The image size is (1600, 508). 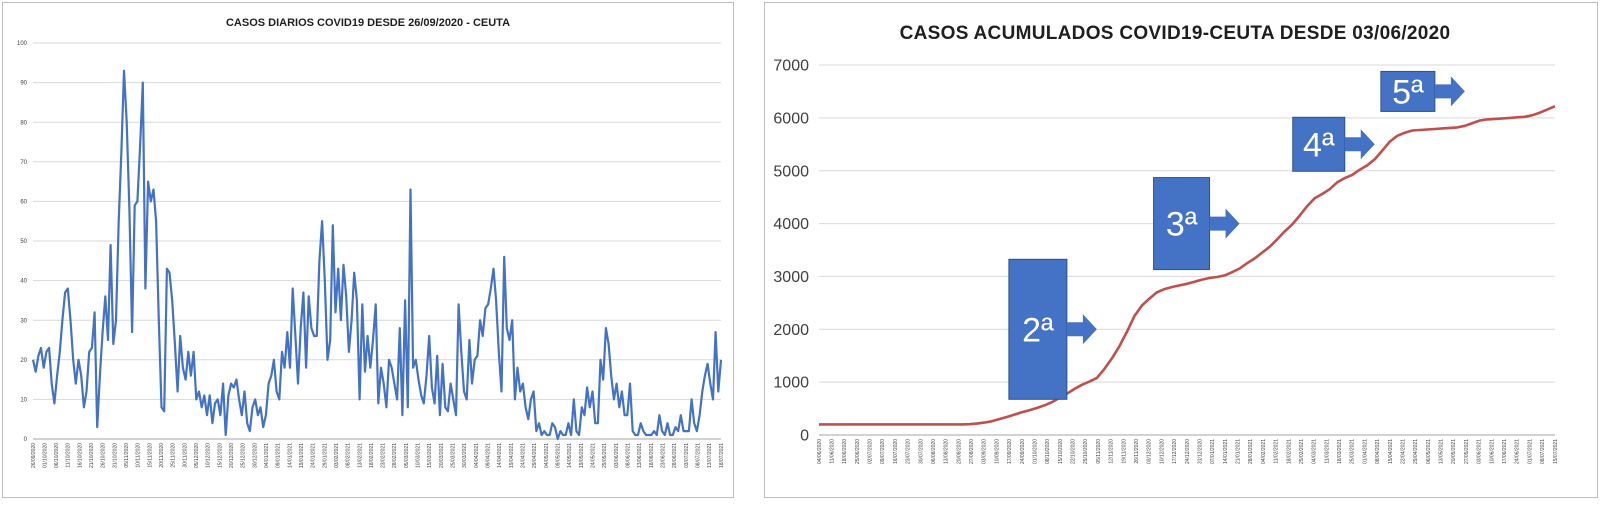 What do you see at coordinates (395, 455) in the screenshot?
I see `x-tick-label: 28/02/2021` at bounding box center [395, 455].